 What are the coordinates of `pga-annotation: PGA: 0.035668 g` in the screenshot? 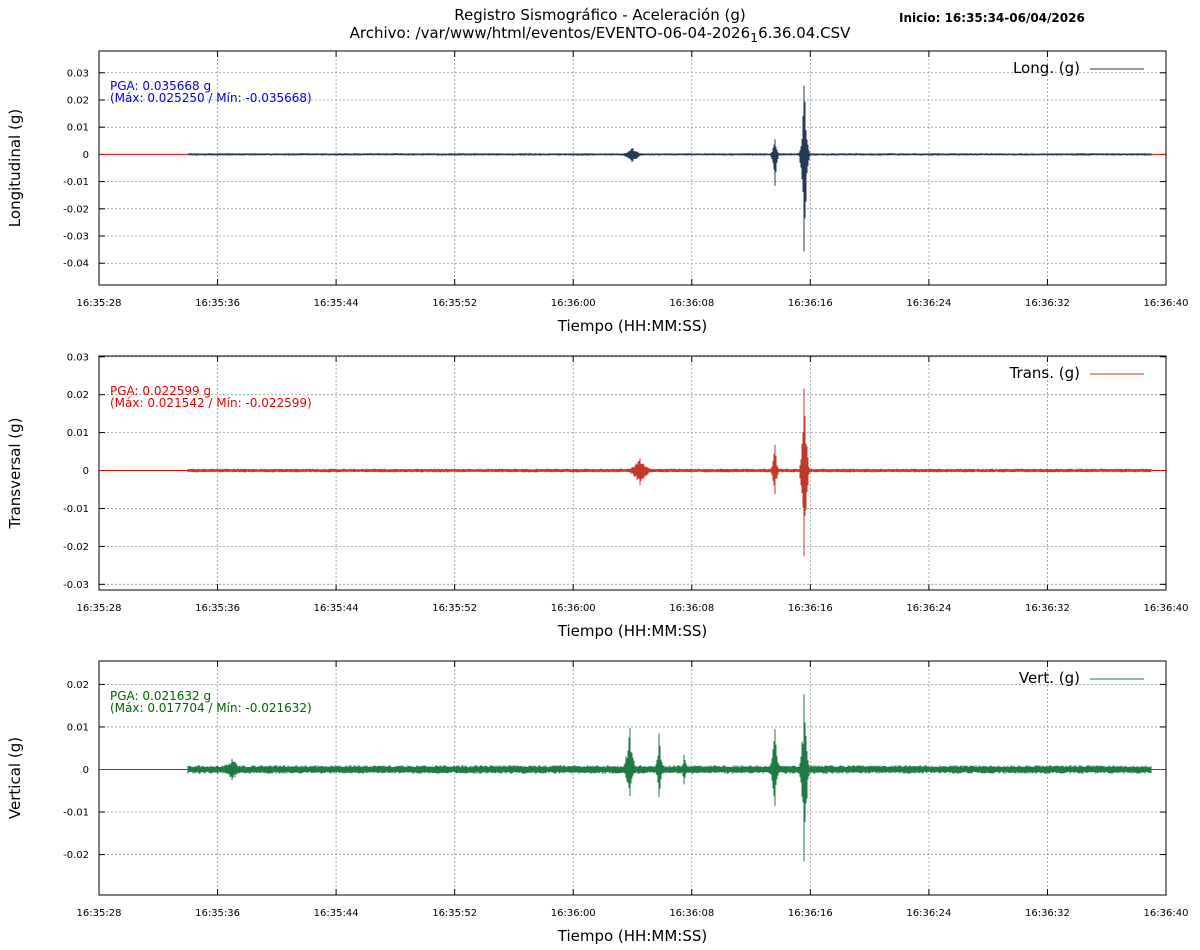 It's located at (160, 86).